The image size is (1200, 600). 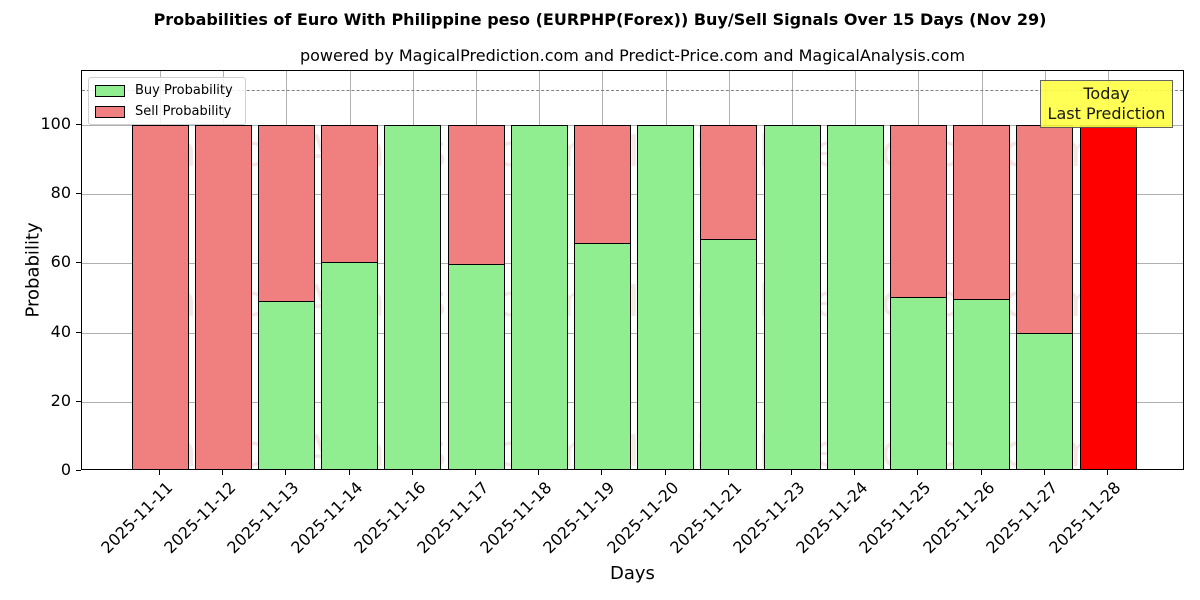 What do you see at coordinates (60, 331) in the screenshot?
I see `y-tick-label: 40` at bounding box center [60, 331].